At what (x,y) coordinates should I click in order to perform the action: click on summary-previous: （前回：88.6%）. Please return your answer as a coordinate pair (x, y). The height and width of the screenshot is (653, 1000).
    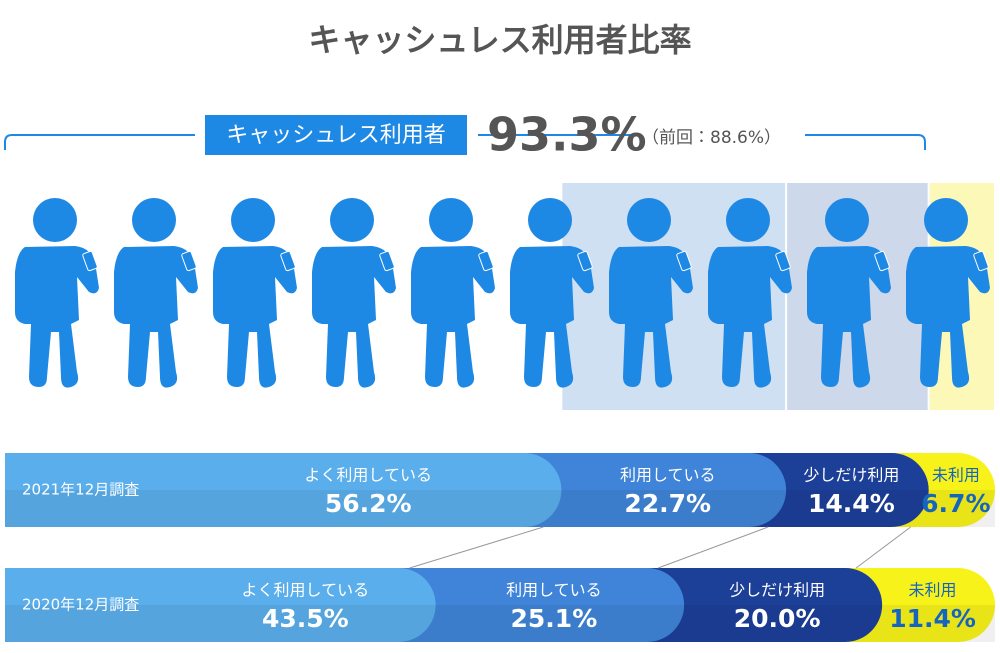
    Looking at the image, I should click on (711, 138).